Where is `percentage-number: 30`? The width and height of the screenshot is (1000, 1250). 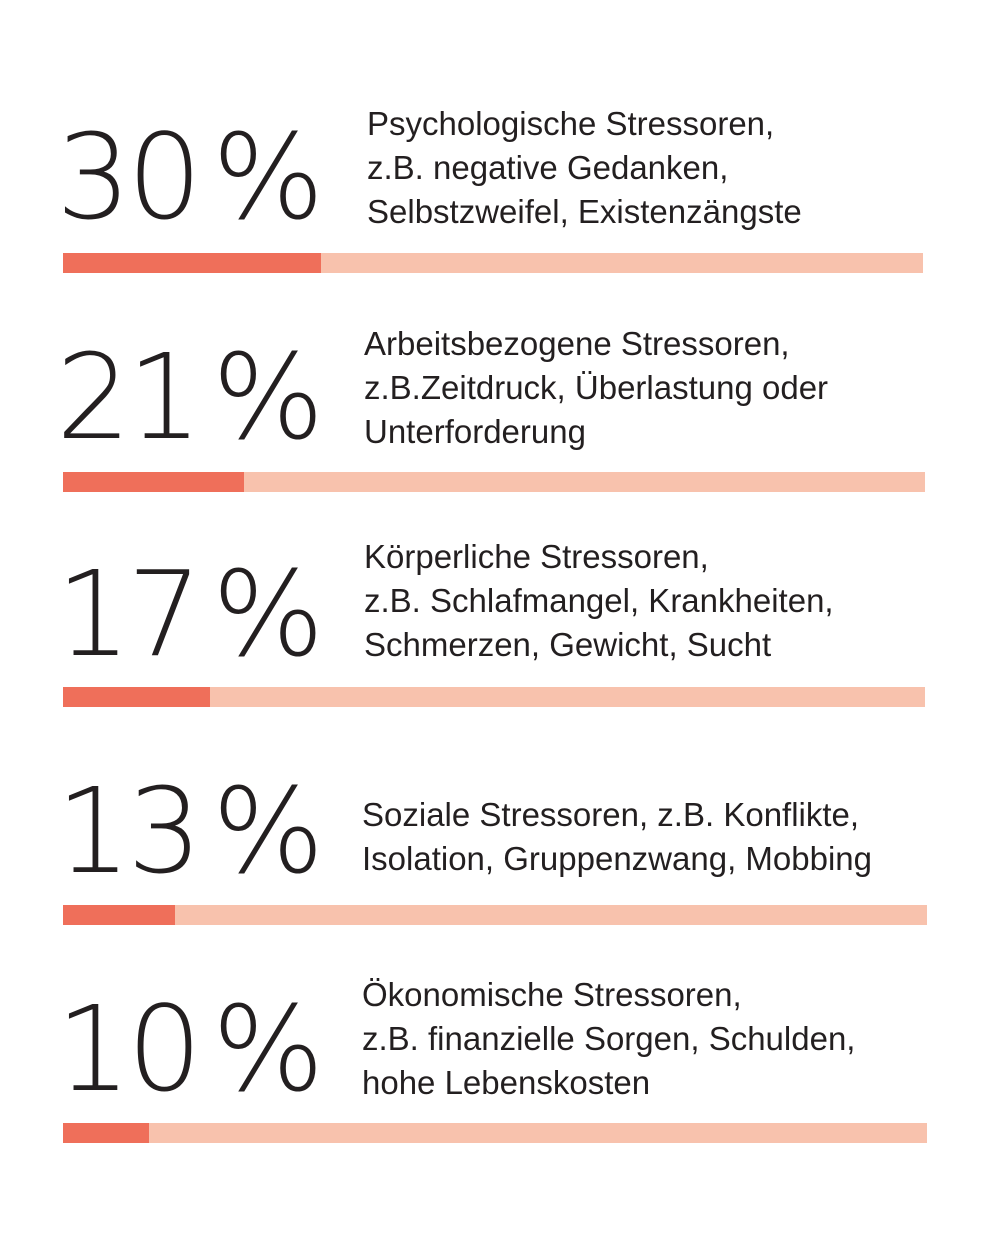
percentage-number: 30 is located at coordinates (129, 177).